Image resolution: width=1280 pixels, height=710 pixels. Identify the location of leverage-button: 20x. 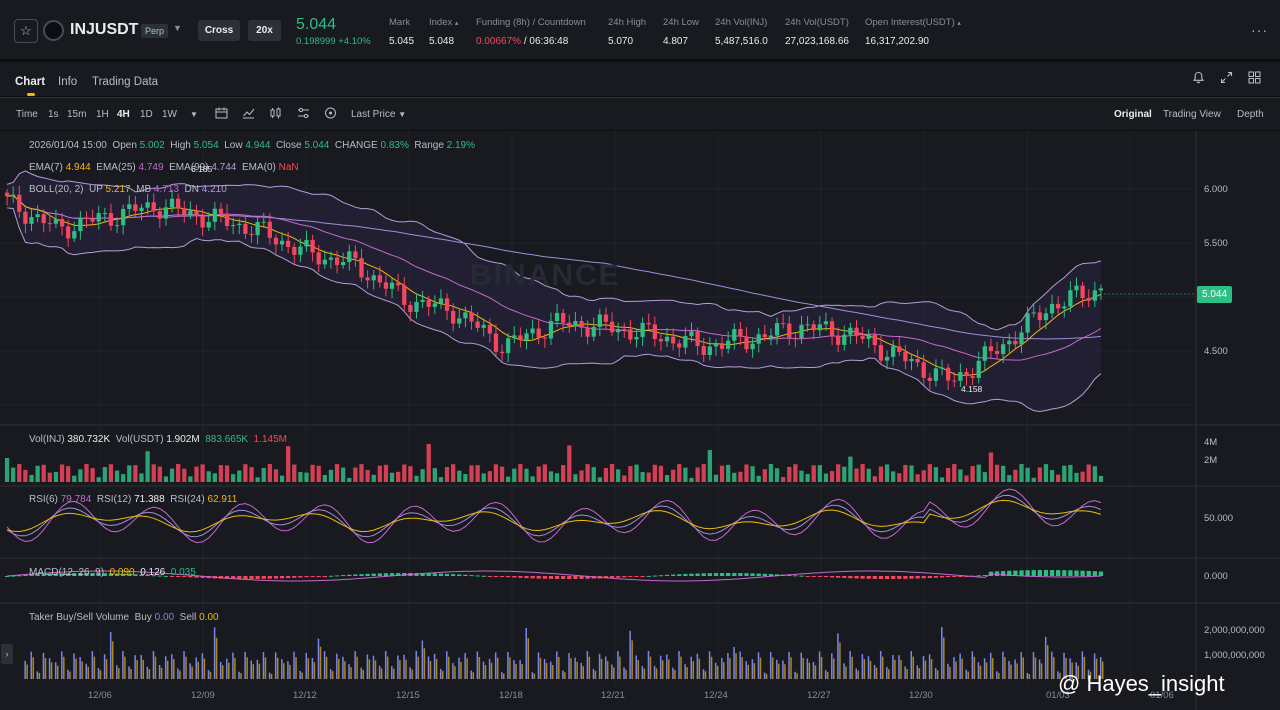
(264, 30).